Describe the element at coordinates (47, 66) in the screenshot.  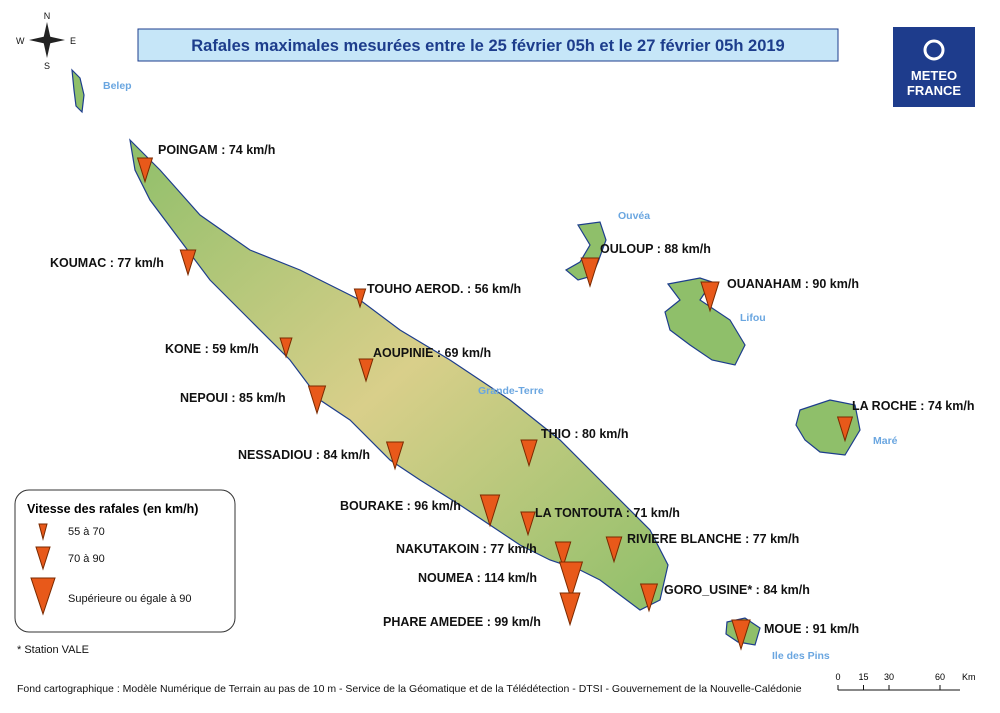
I see `compass-s: S` at that location.